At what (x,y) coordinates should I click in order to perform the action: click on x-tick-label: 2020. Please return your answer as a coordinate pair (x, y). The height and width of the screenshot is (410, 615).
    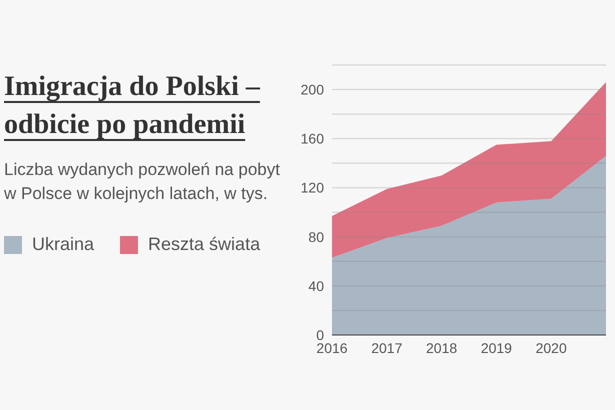
    Looking at the image, I should click on (551, 348).